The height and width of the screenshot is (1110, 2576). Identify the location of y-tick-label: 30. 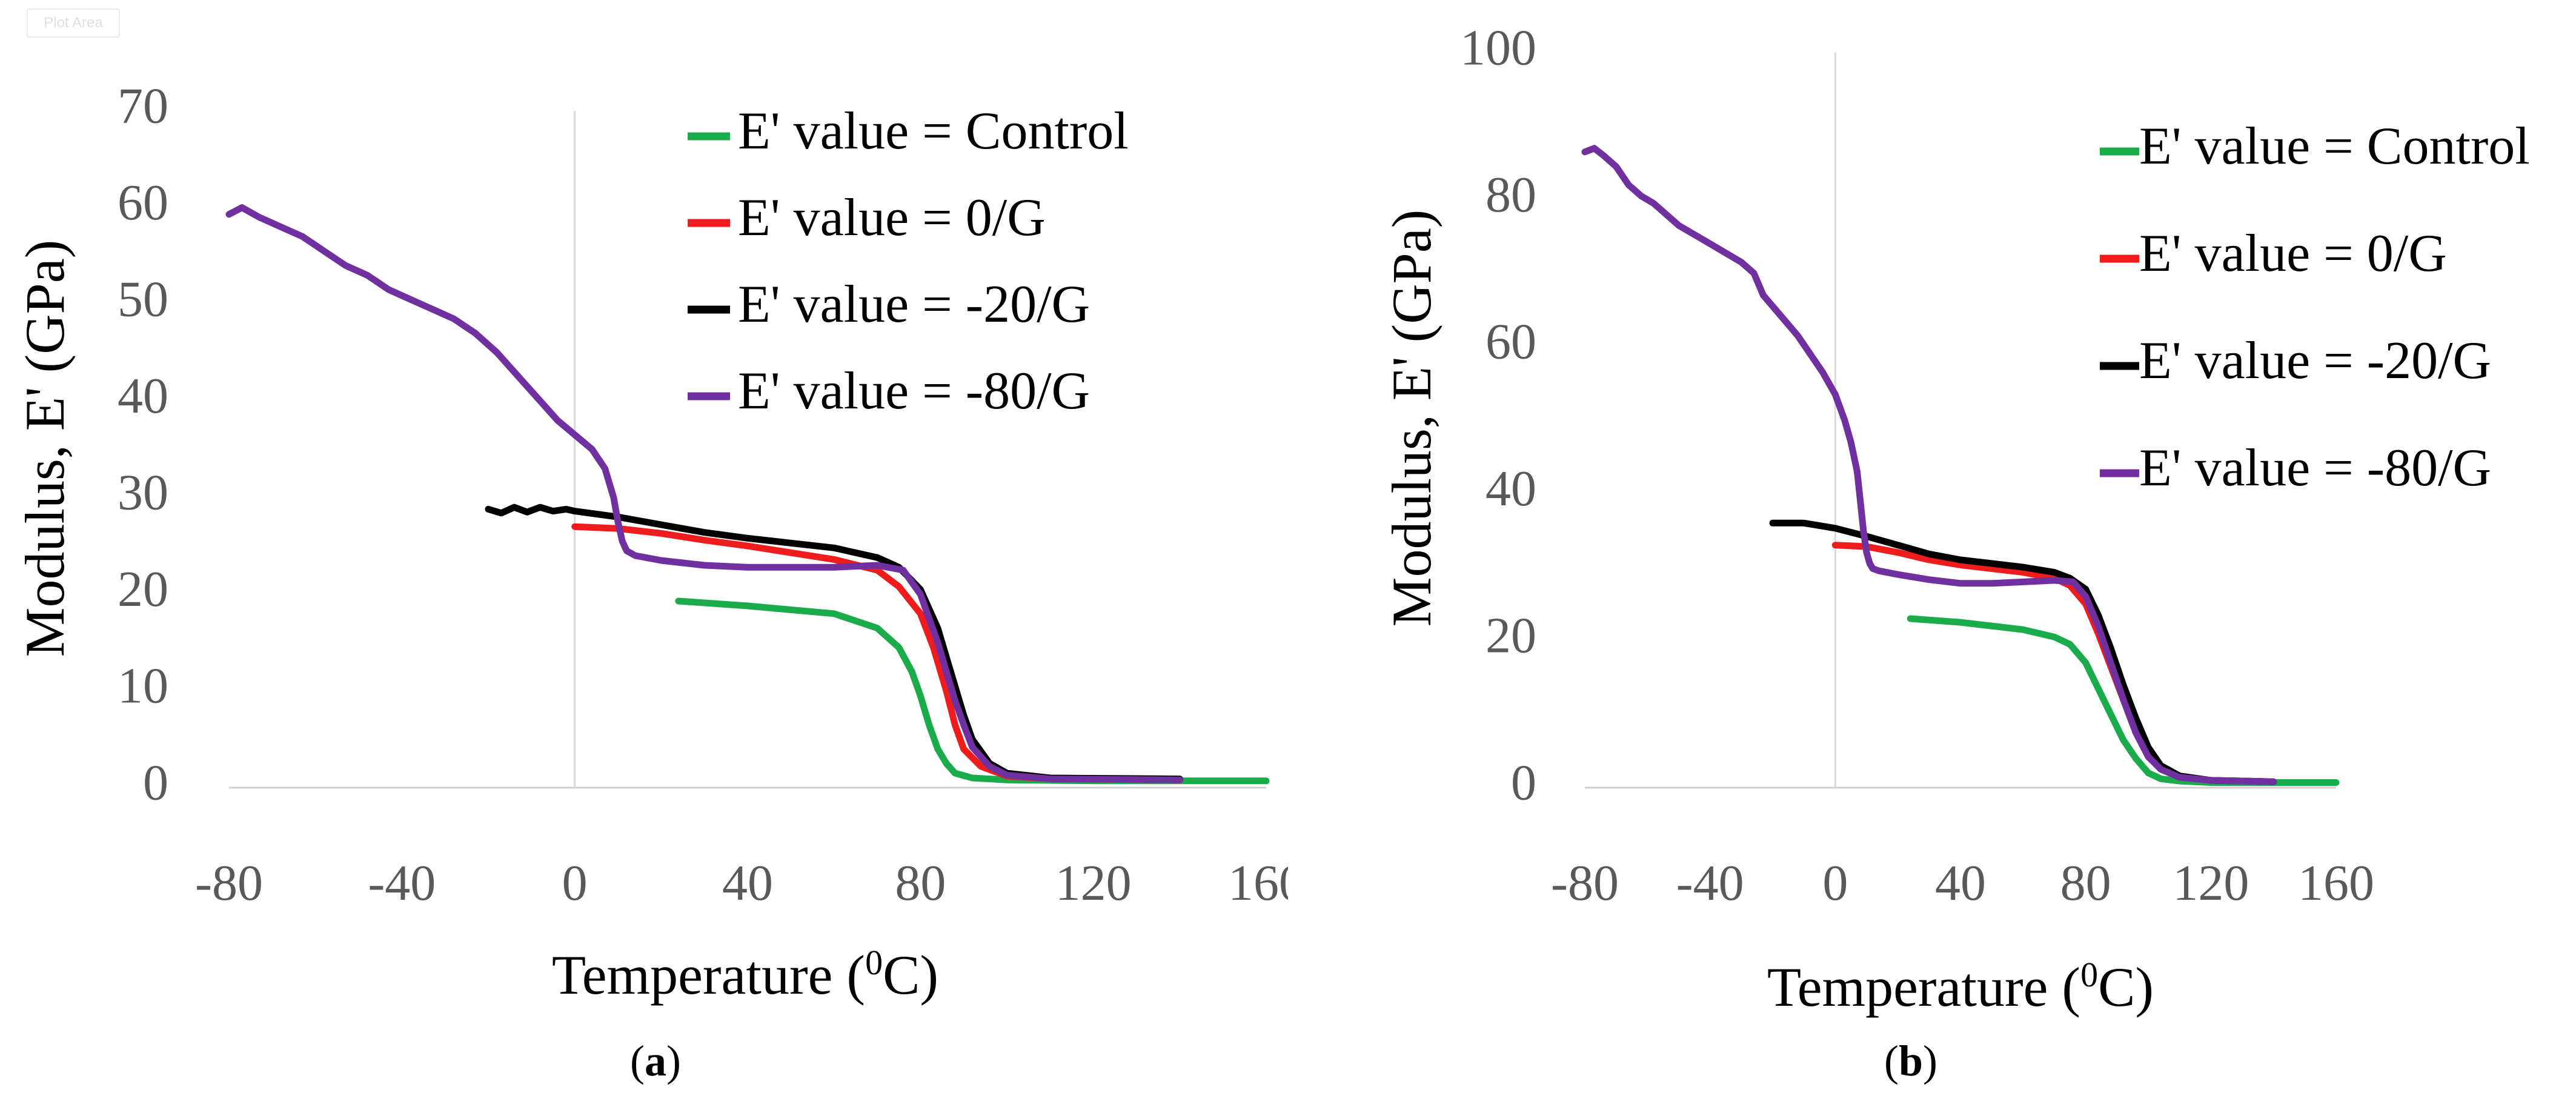
(143, 493).